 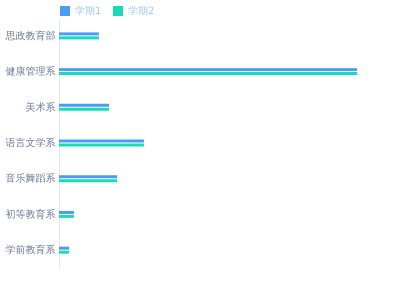 I want to click on y-tick-label: 初等教育系, so click(x=31, y=214).